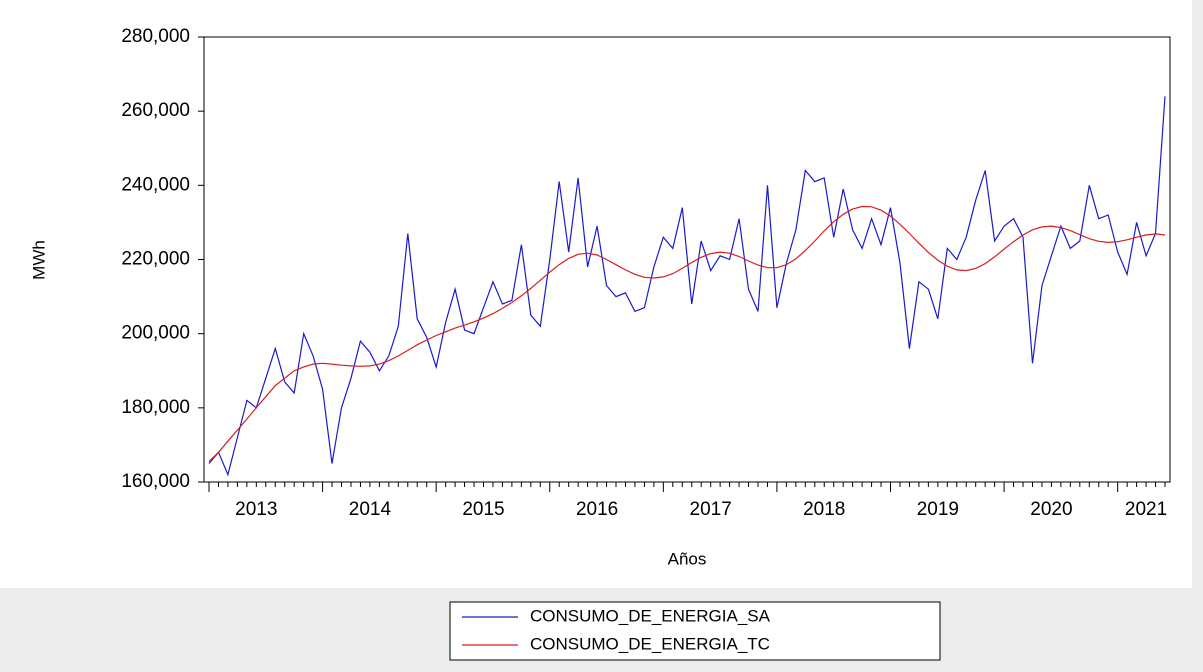 Image resolution: width=1203 pixels, height=672 pixels. Describe the element at coordinates (155, 481) in the screenshot. I see `y-tick-label: 160,000` at that location.